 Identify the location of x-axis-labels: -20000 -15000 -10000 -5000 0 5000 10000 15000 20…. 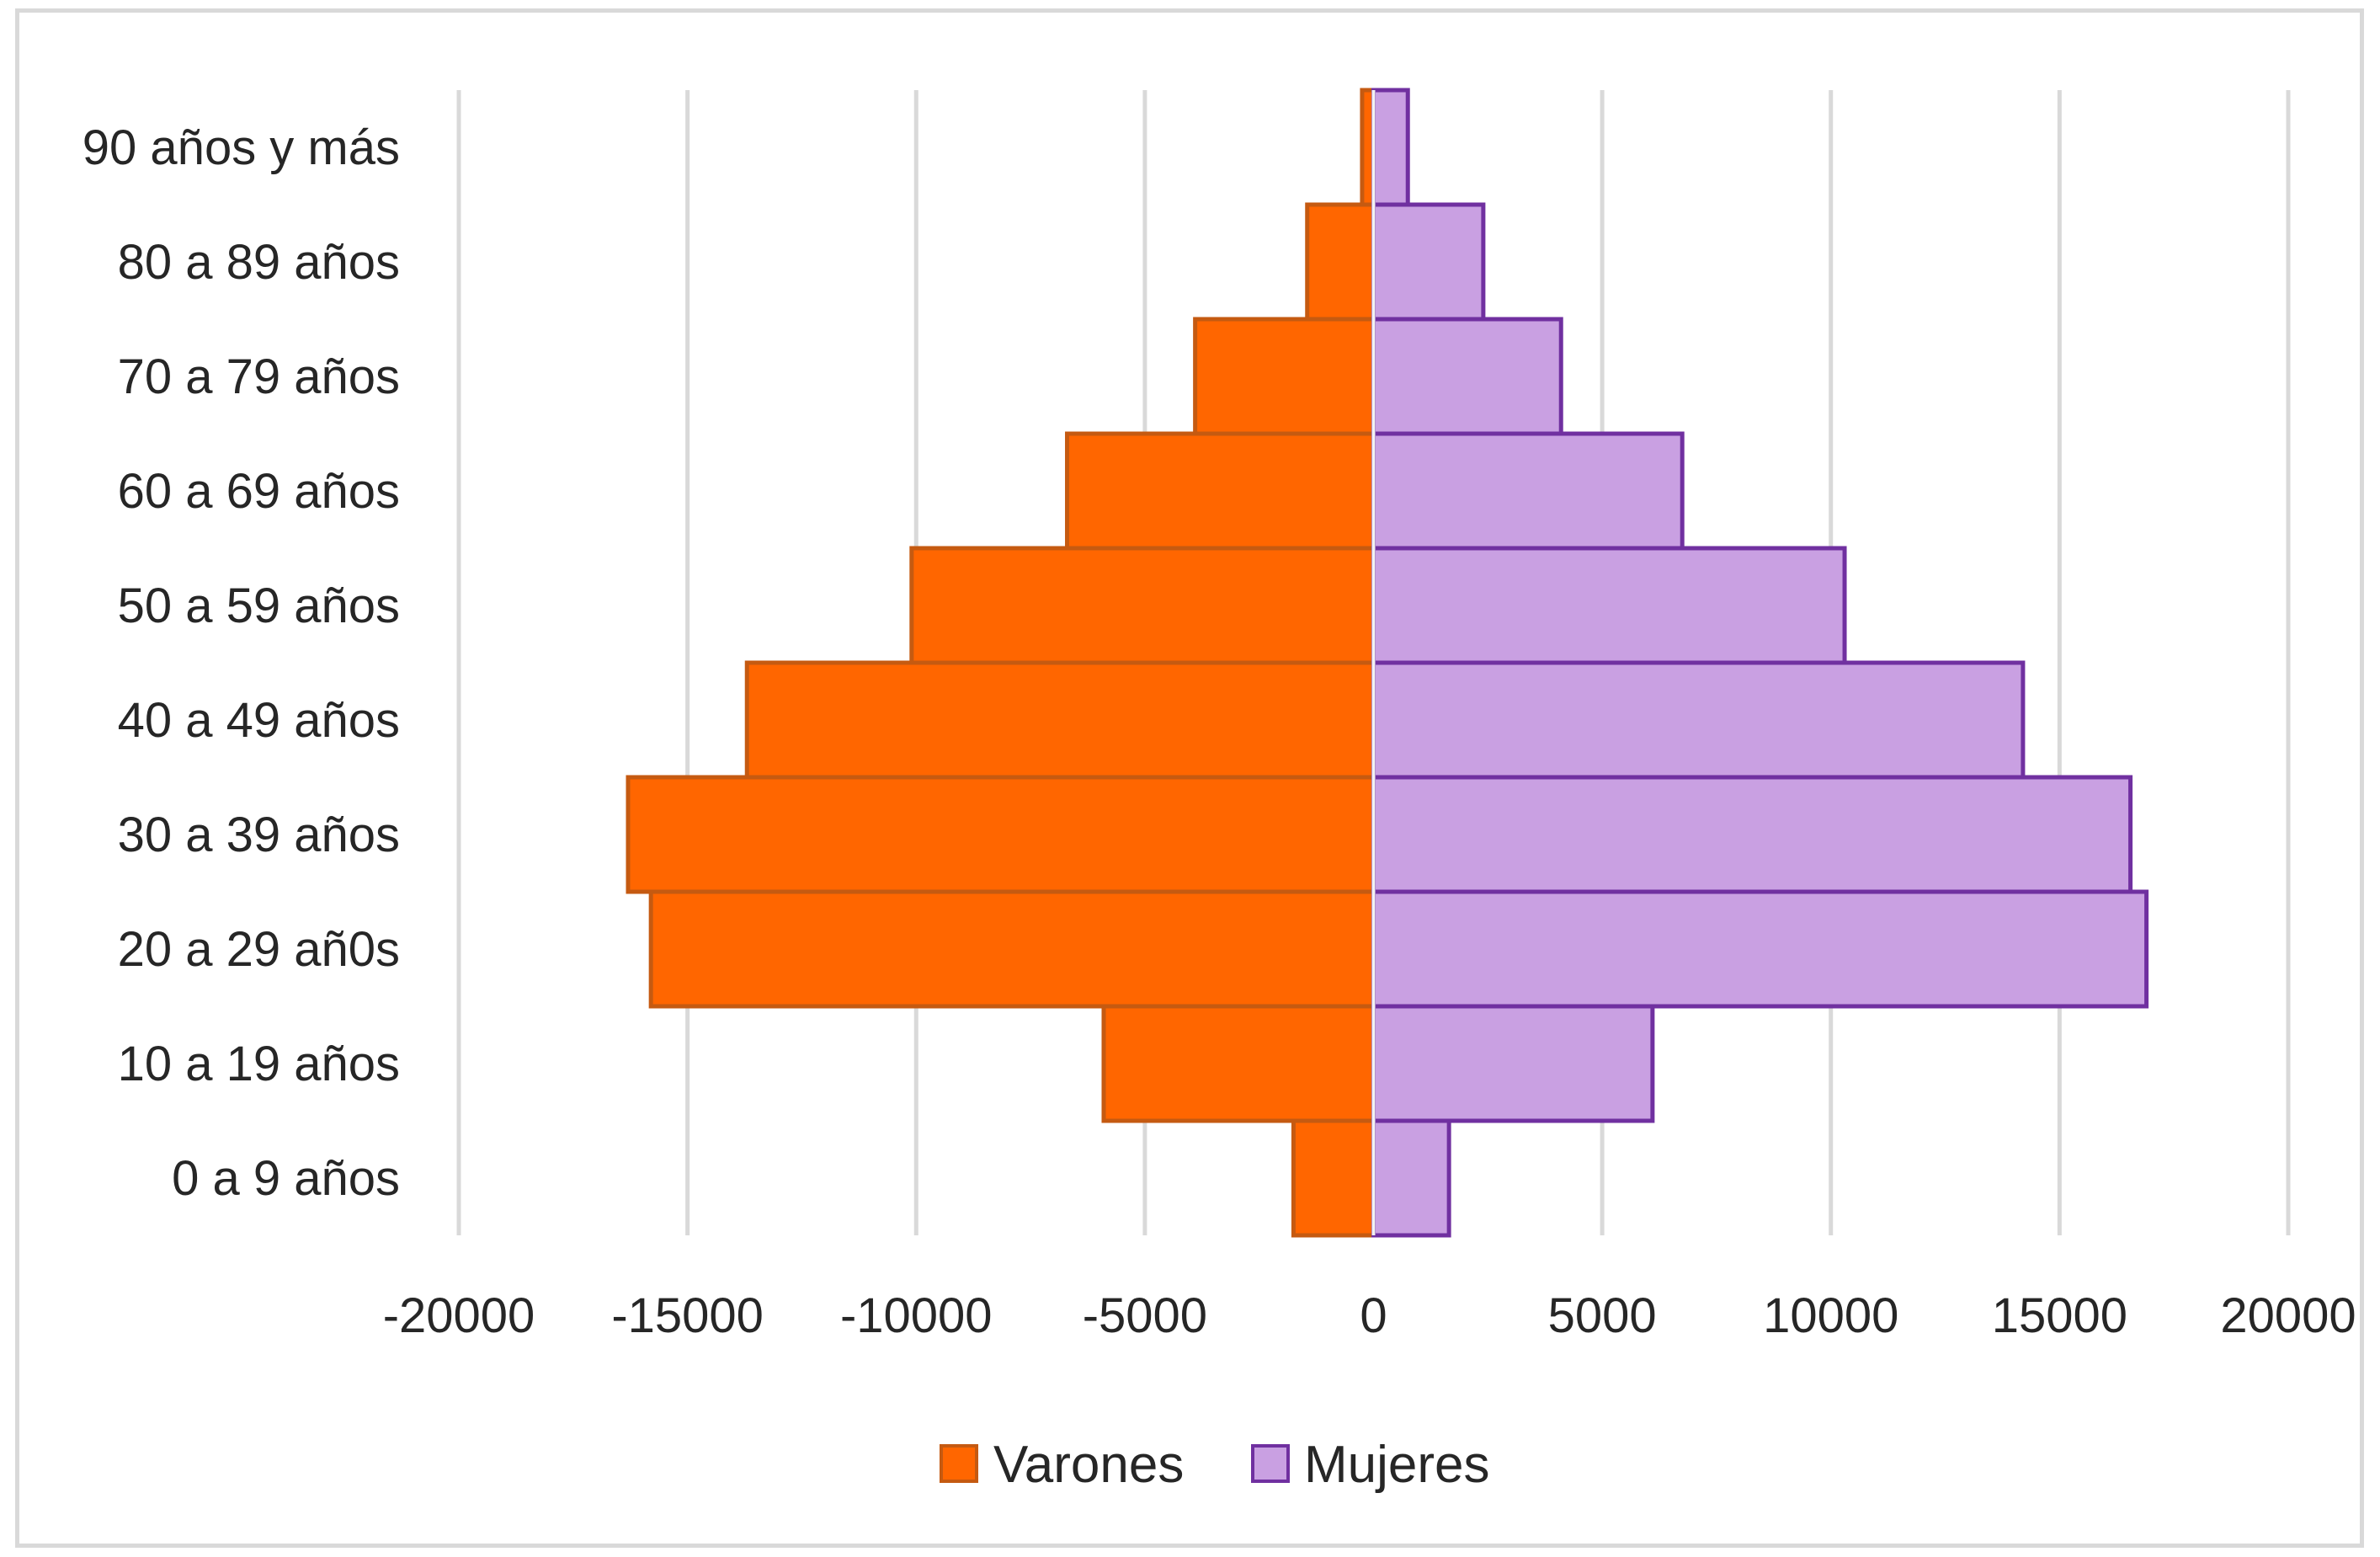
(1369, 1315).